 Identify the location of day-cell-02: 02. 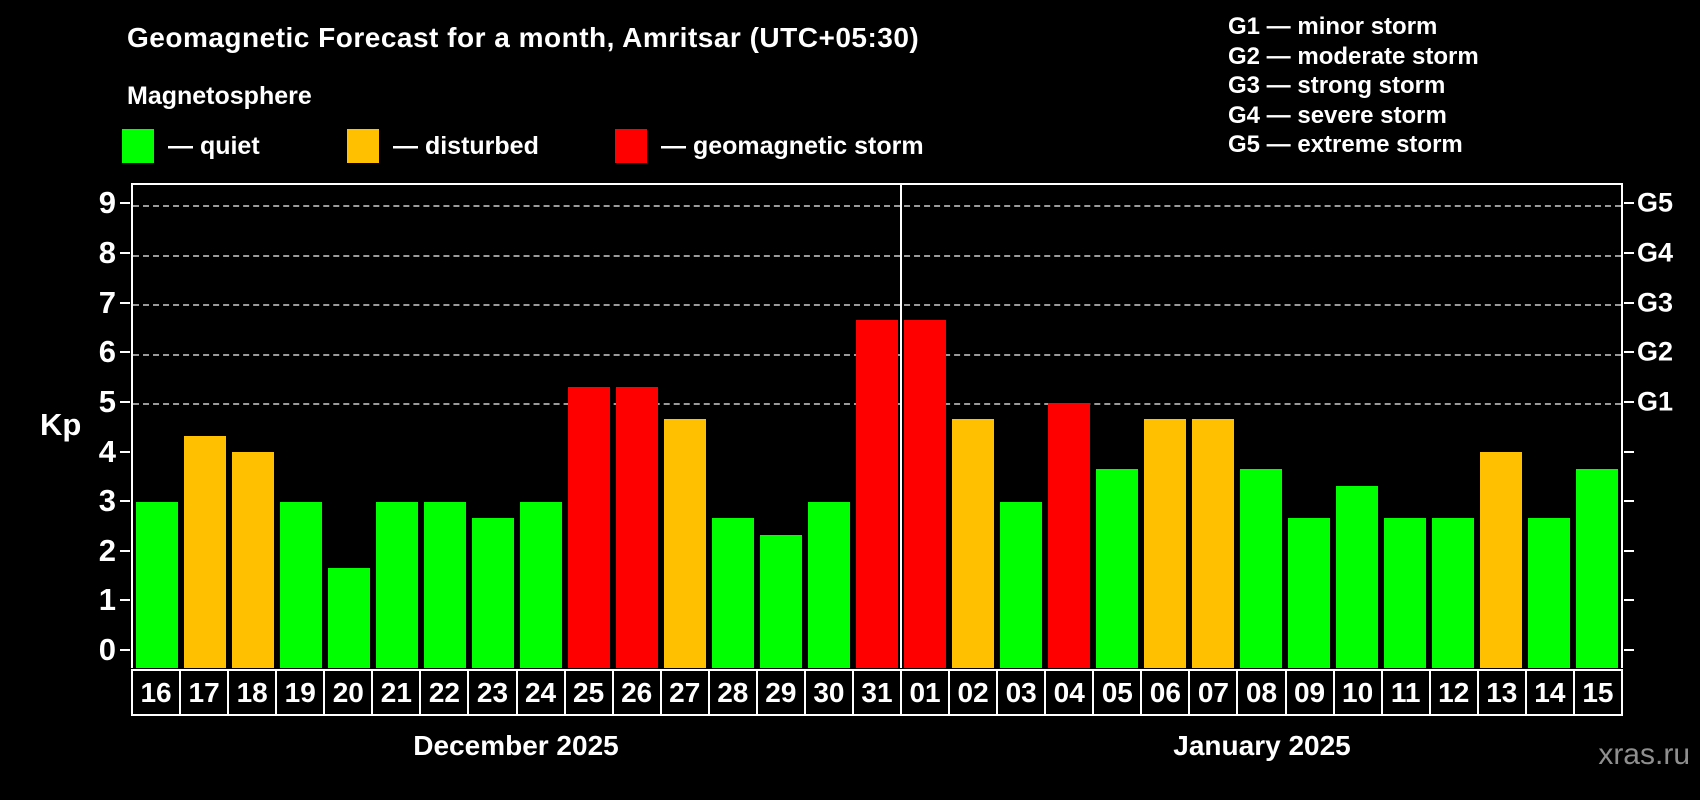
(973, 692).